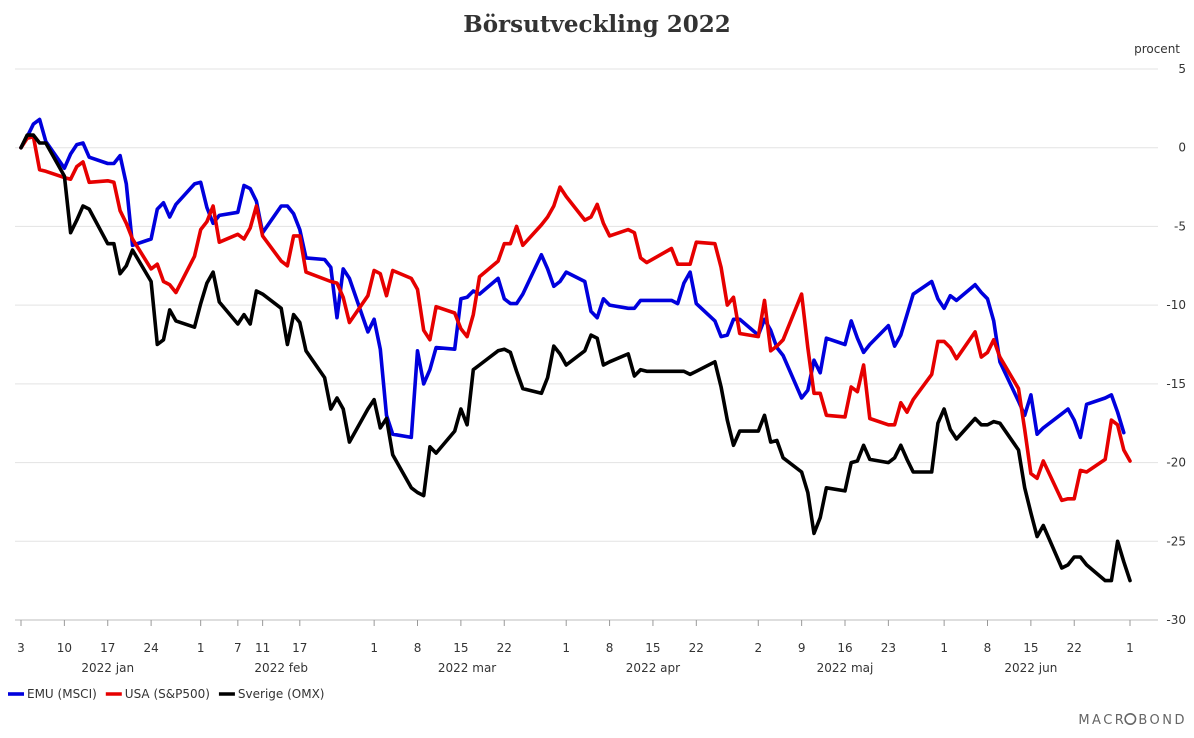  I want to click on y-axis-label: procent, so click(1157, 49).